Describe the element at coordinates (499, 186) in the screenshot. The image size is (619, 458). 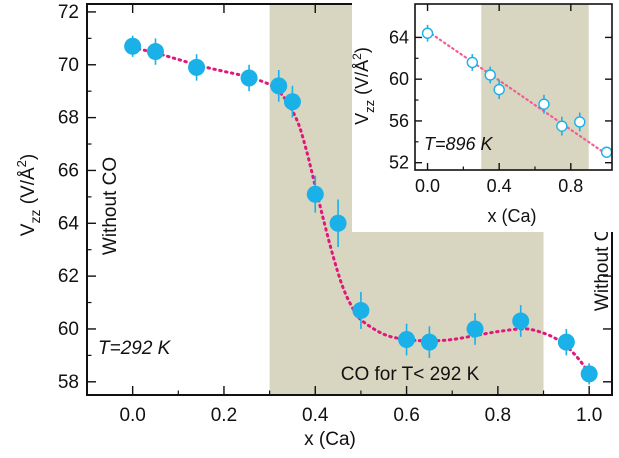
I see `inset-x-tick-label: 0.4` at that location.